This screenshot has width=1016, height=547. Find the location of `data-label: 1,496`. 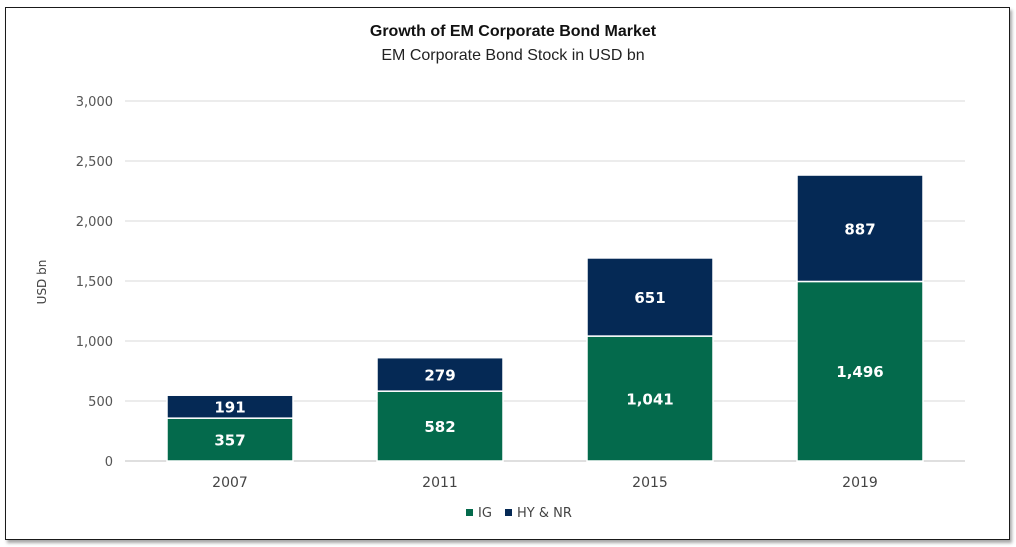

data-label: 1,496 is located at coordinates (859, 372).